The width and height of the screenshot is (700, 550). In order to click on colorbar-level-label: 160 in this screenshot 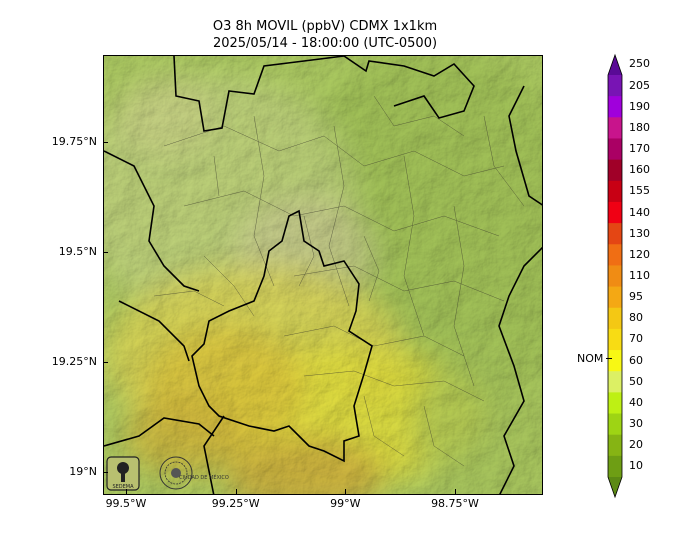, I will do `click(639, 170)`.